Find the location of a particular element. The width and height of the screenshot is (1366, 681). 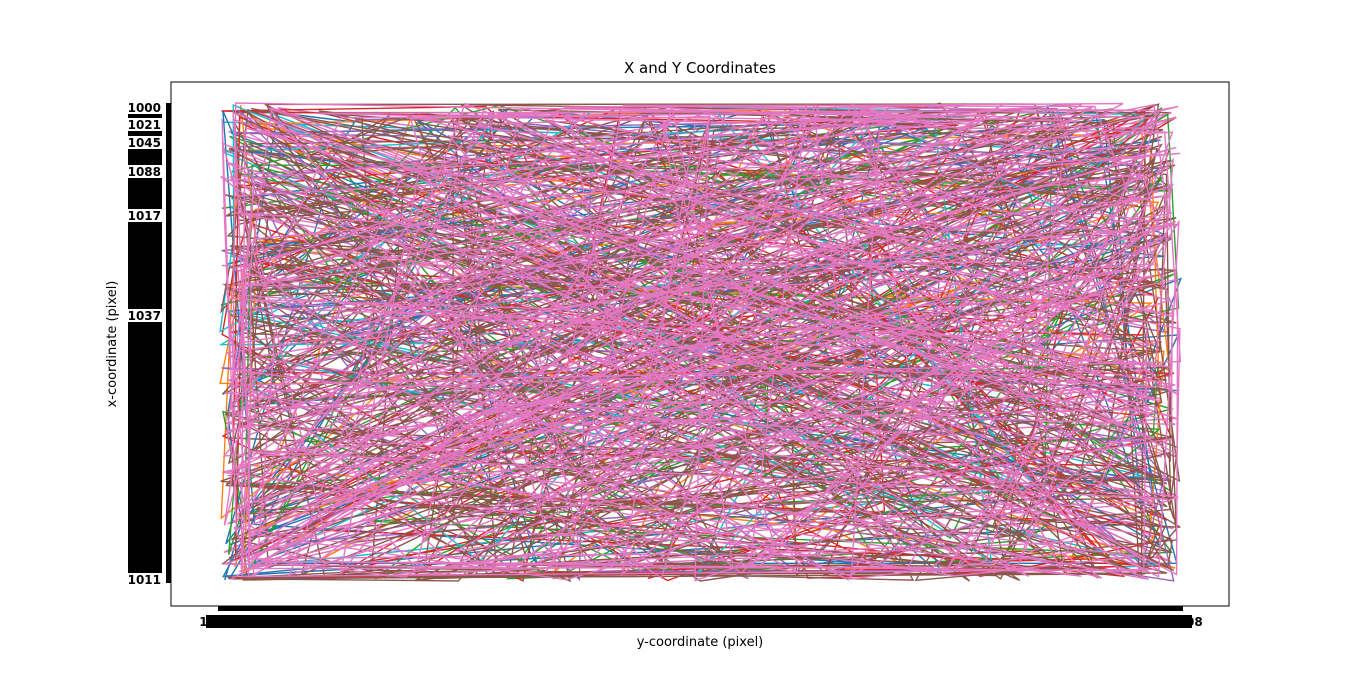

y-tick-label: 1011 is located at coordinates (144, 580).